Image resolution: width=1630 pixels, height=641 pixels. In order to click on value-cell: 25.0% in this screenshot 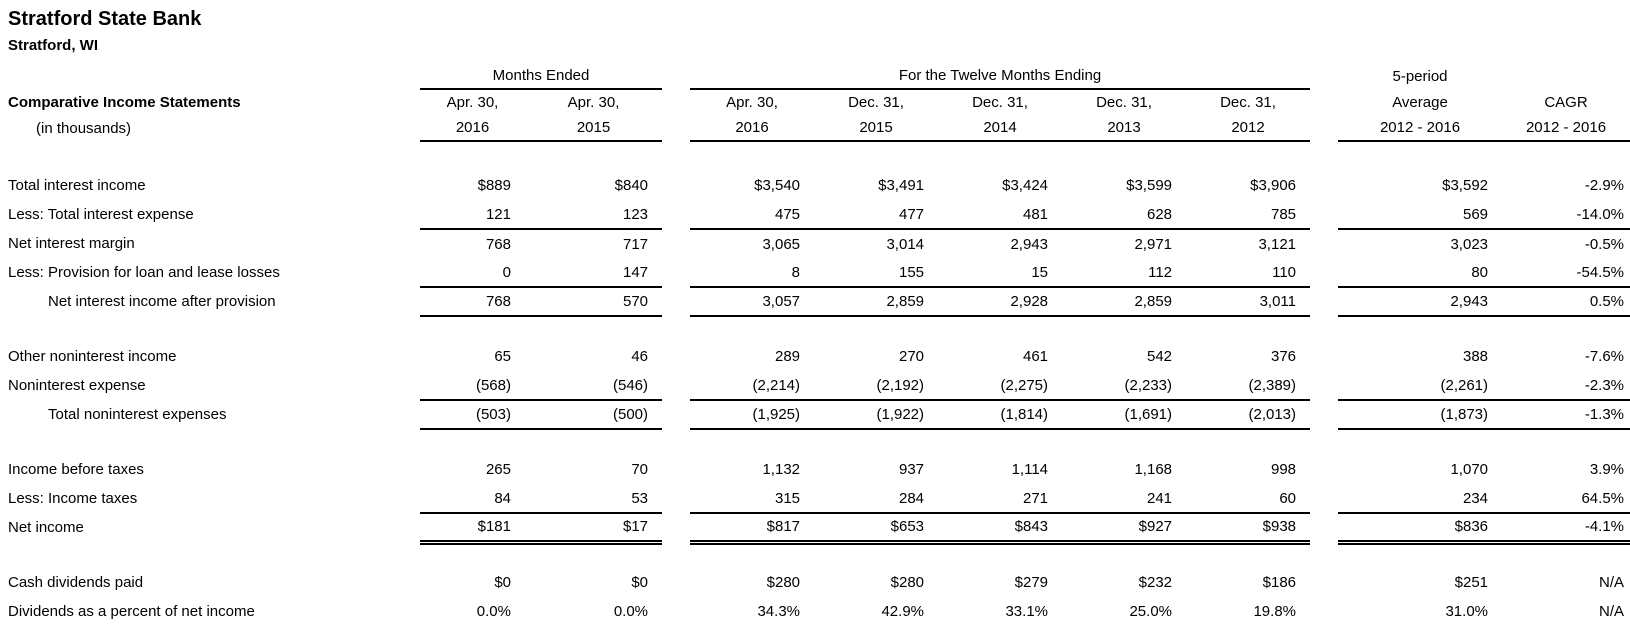, I will do `click(1151, 611)`.